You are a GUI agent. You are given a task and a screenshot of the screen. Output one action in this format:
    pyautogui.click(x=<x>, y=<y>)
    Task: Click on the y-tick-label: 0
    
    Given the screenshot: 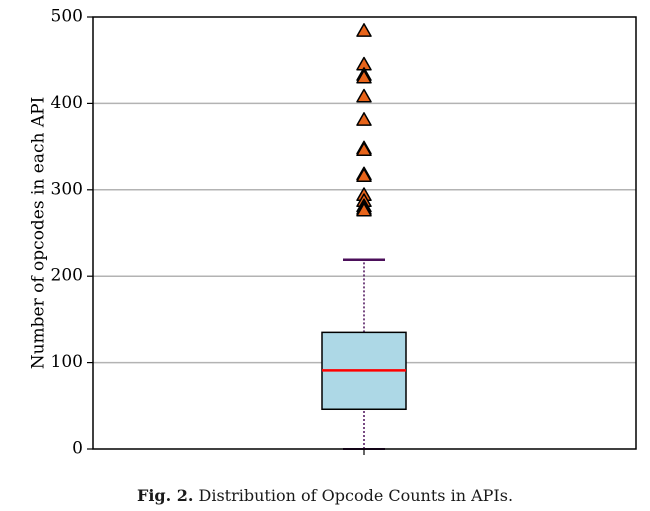 What is the action you would take?
    pyautogui.click(x=77, y=449)
    